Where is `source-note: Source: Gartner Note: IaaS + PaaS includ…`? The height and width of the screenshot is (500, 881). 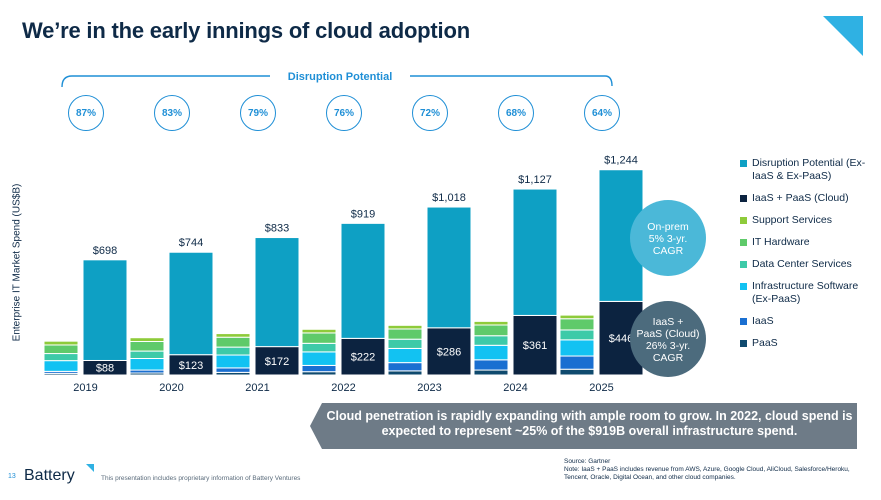
source-note: Source: Gartner Note: IaaS + PaaS includ… is located at coordinates (714, 470).